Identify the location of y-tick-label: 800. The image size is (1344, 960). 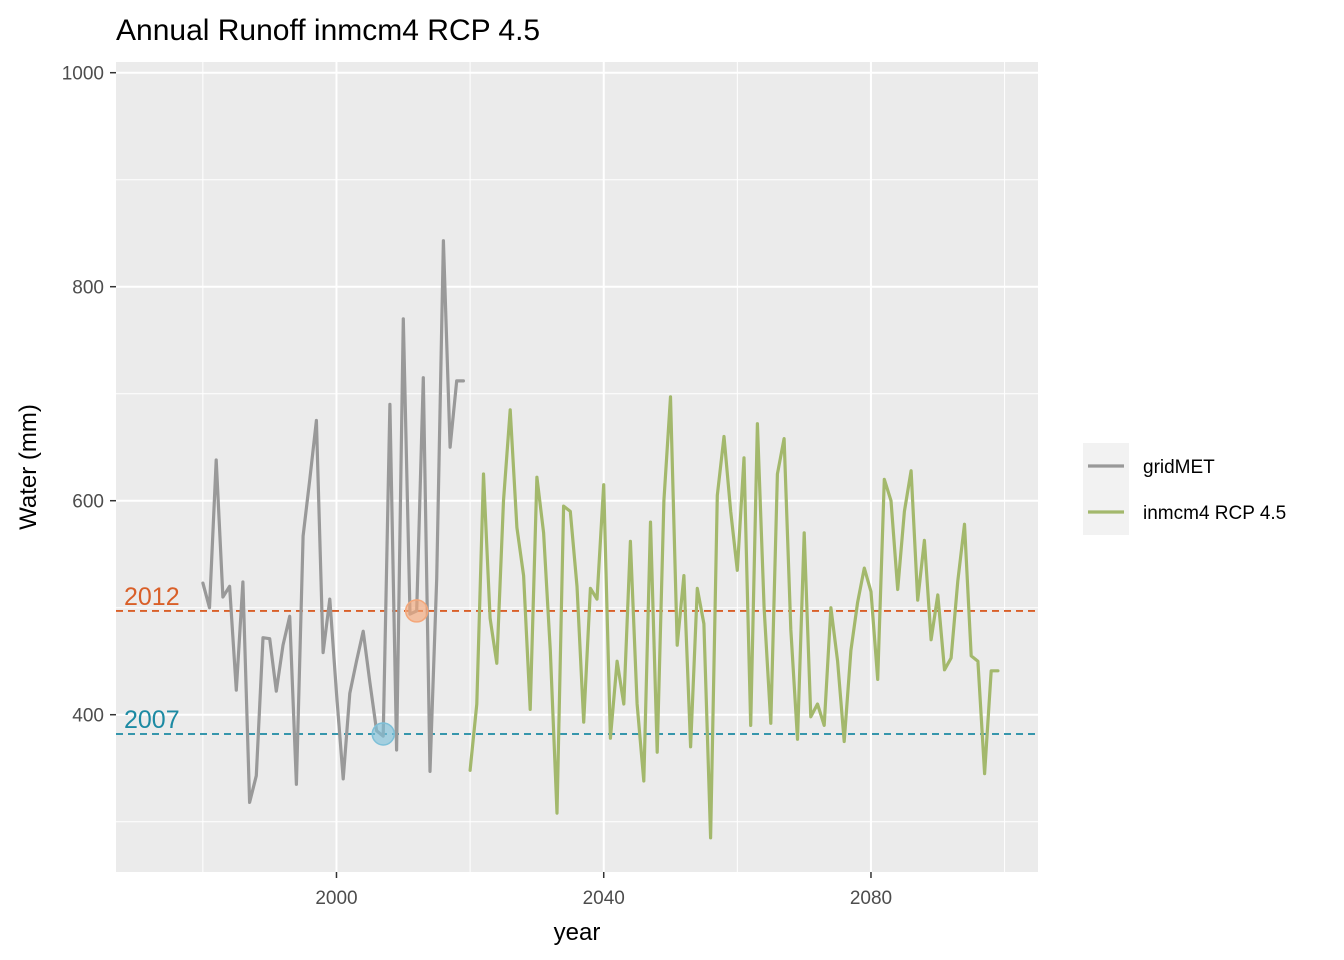
(88, 288).